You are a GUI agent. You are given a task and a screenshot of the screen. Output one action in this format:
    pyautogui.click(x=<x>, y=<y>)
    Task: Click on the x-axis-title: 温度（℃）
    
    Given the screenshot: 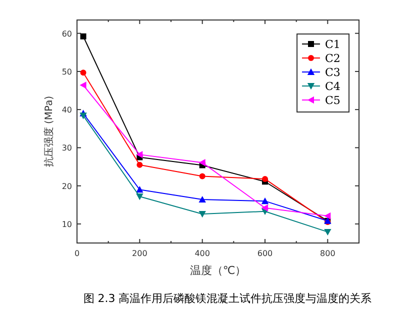 What is the action you would take?
    pyautogui.click(x=218, y=270)
    